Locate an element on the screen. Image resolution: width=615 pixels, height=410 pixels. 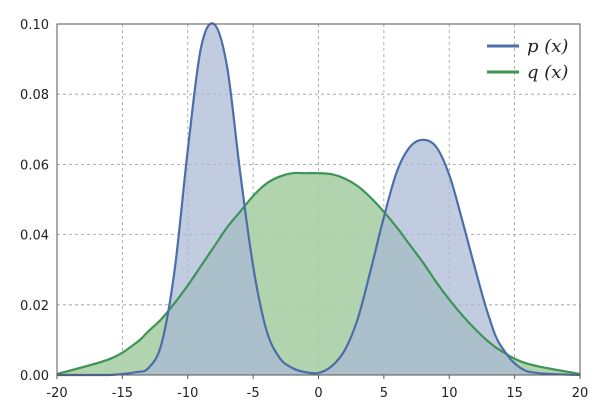
y-axis: 0.00 0.02 0.04 0.06 0.08 0.10 is located at coordinates (34, 201).